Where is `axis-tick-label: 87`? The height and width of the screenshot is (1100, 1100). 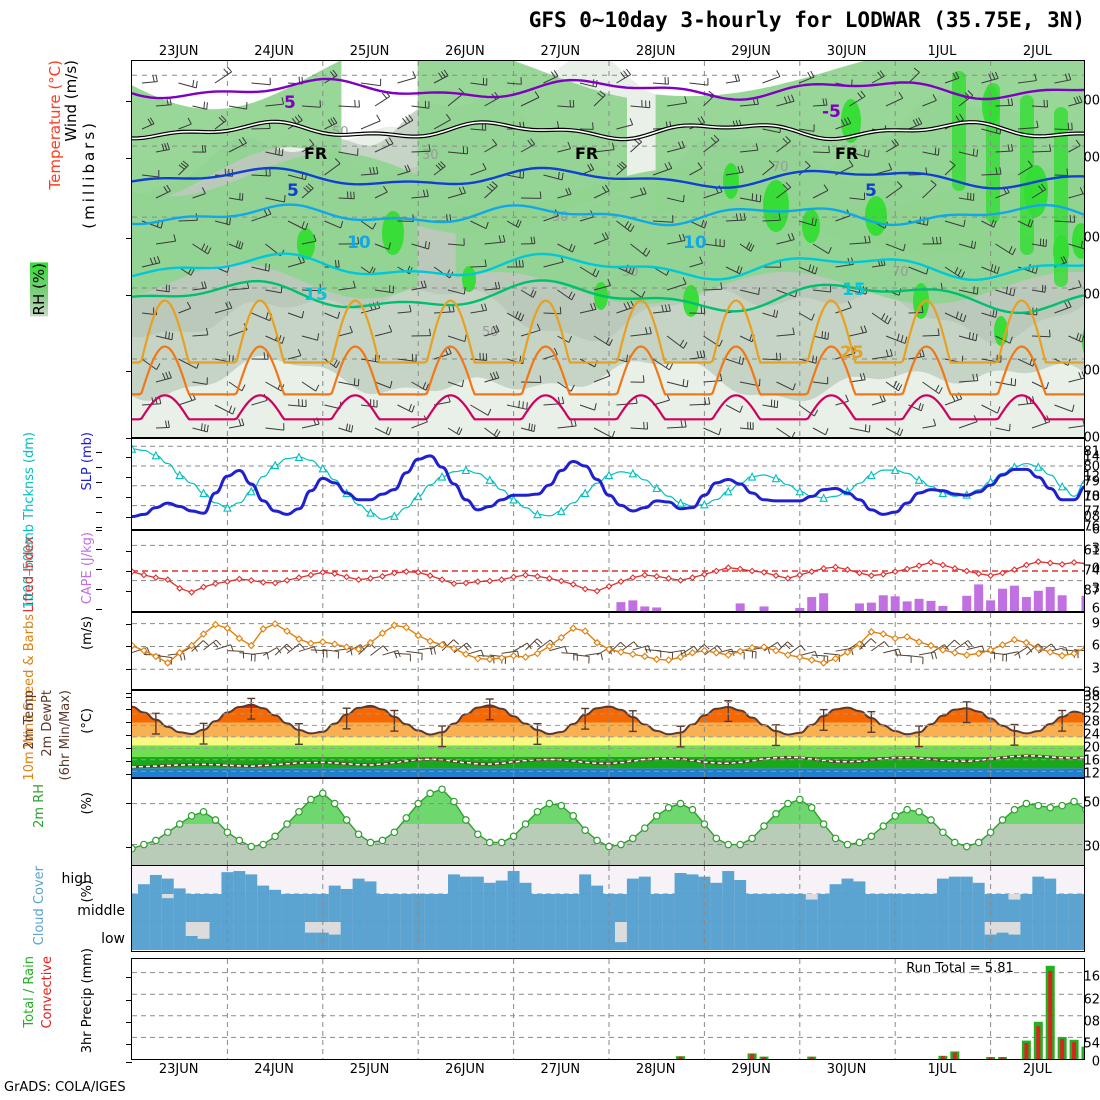 axis-tick-label: 87 is located at coordinates (1091, 591).